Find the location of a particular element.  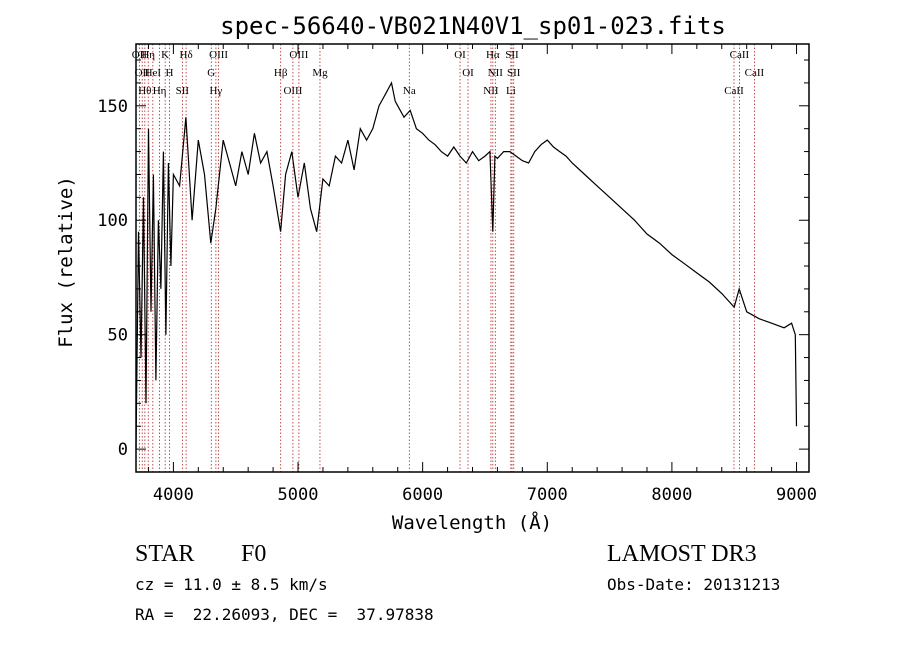

x-axis-label: Wavelength (Å) is located at coordinates (472, 522).